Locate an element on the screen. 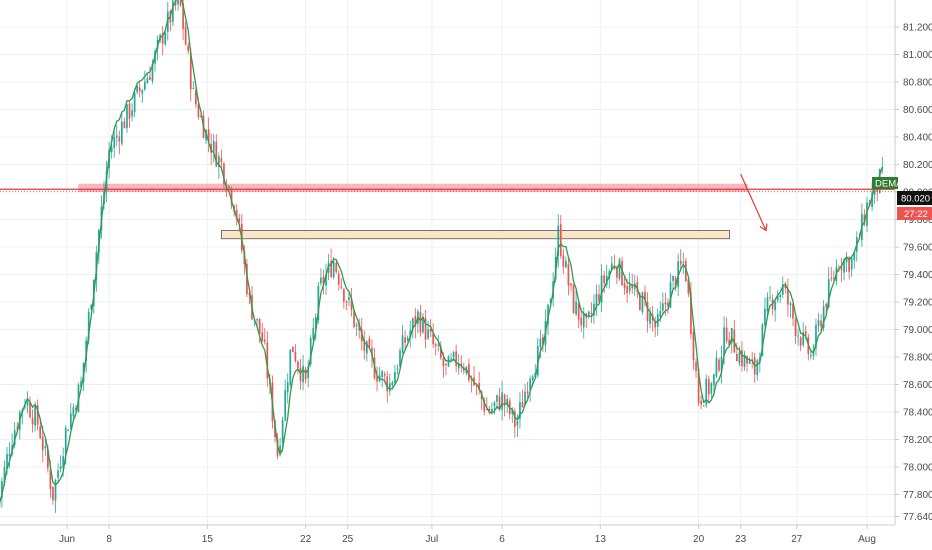  time-axis: Jun 8 15 22 25 Jul 6 13 20 23 27 Aug is located at coordinates (467, 535).